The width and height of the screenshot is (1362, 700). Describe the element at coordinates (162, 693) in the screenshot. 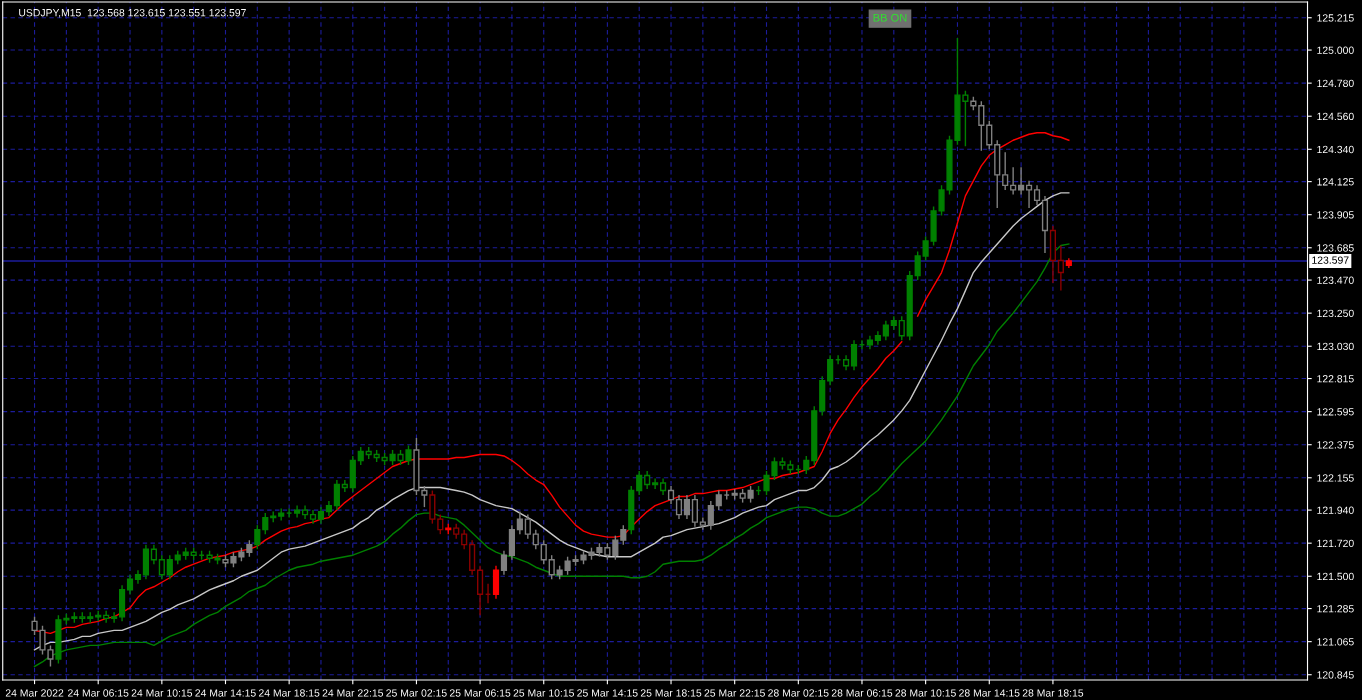

I see `x-tick-label: 24 Mar 10:15` at that location.